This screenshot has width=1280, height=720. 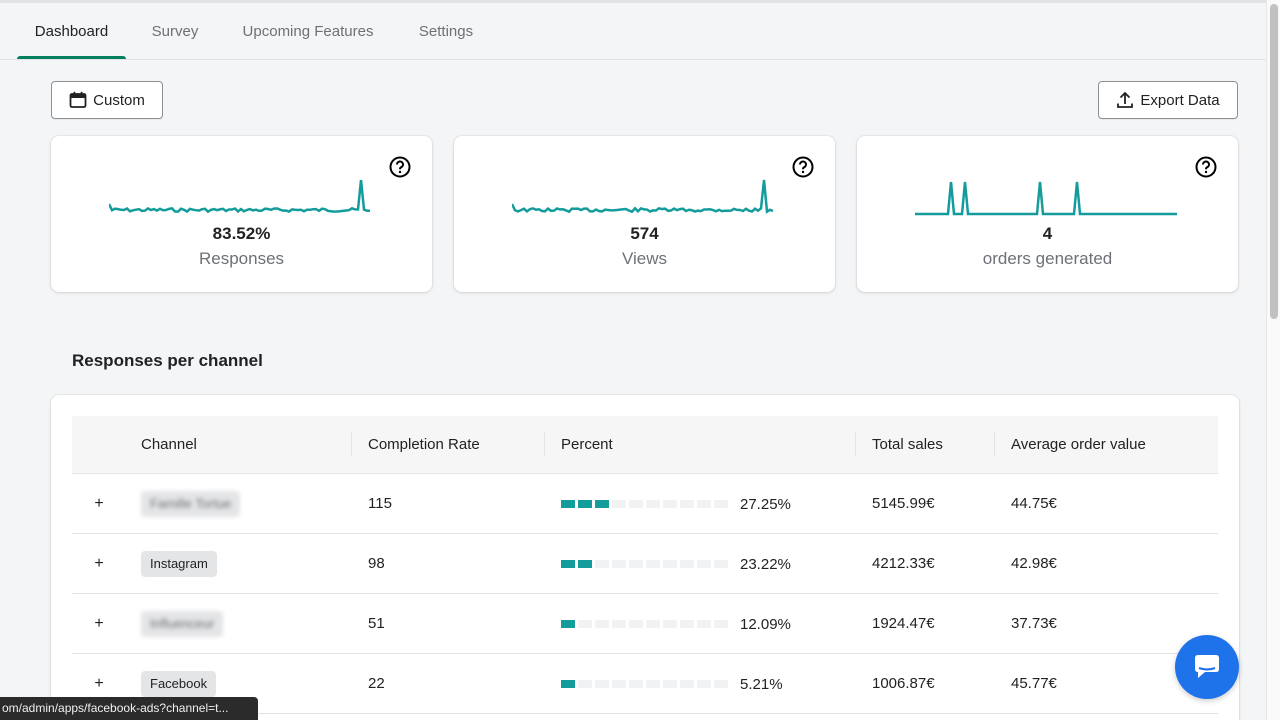 What do you see at coordinates (643, 196) in the screenshot?
I see `views-sparkline` at bounding box center [643, 196].